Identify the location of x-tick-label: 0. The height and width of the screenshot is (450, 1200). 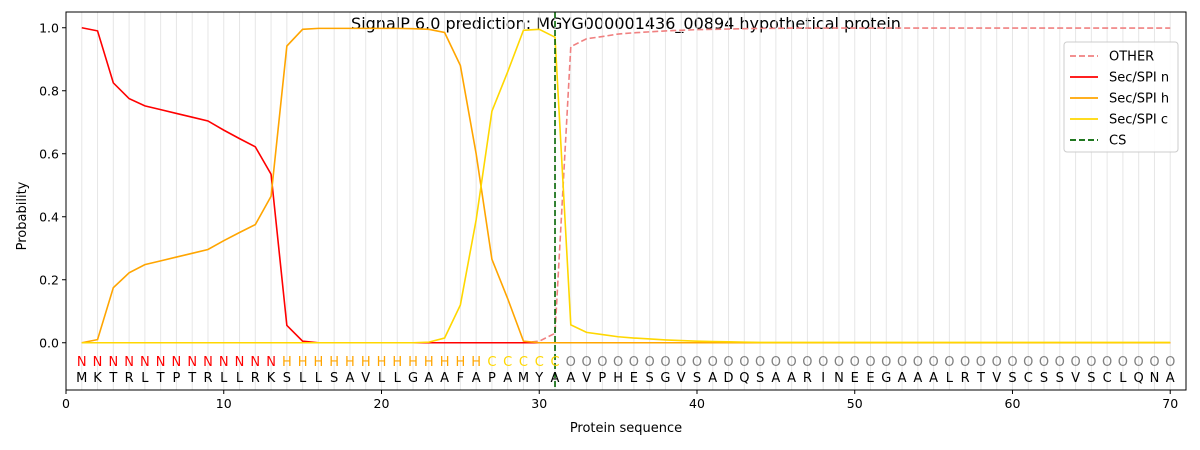
(66, 403).